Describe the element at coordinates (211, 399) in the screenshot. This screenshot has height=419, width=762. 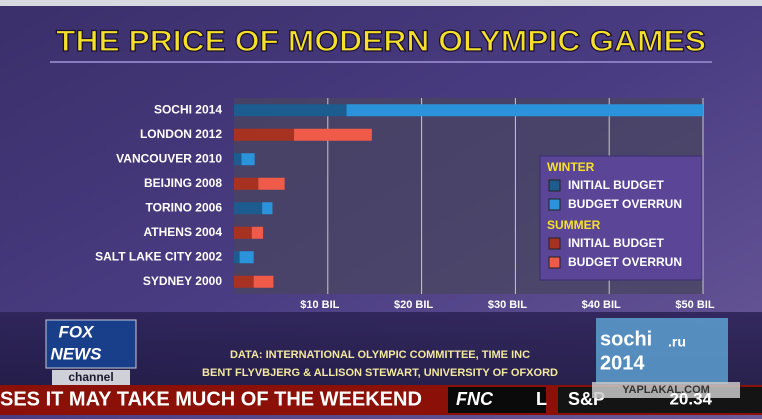
I see `ticker-text: SES IT MAY TAKE MUCH OF THE WEEKEND` at that location.